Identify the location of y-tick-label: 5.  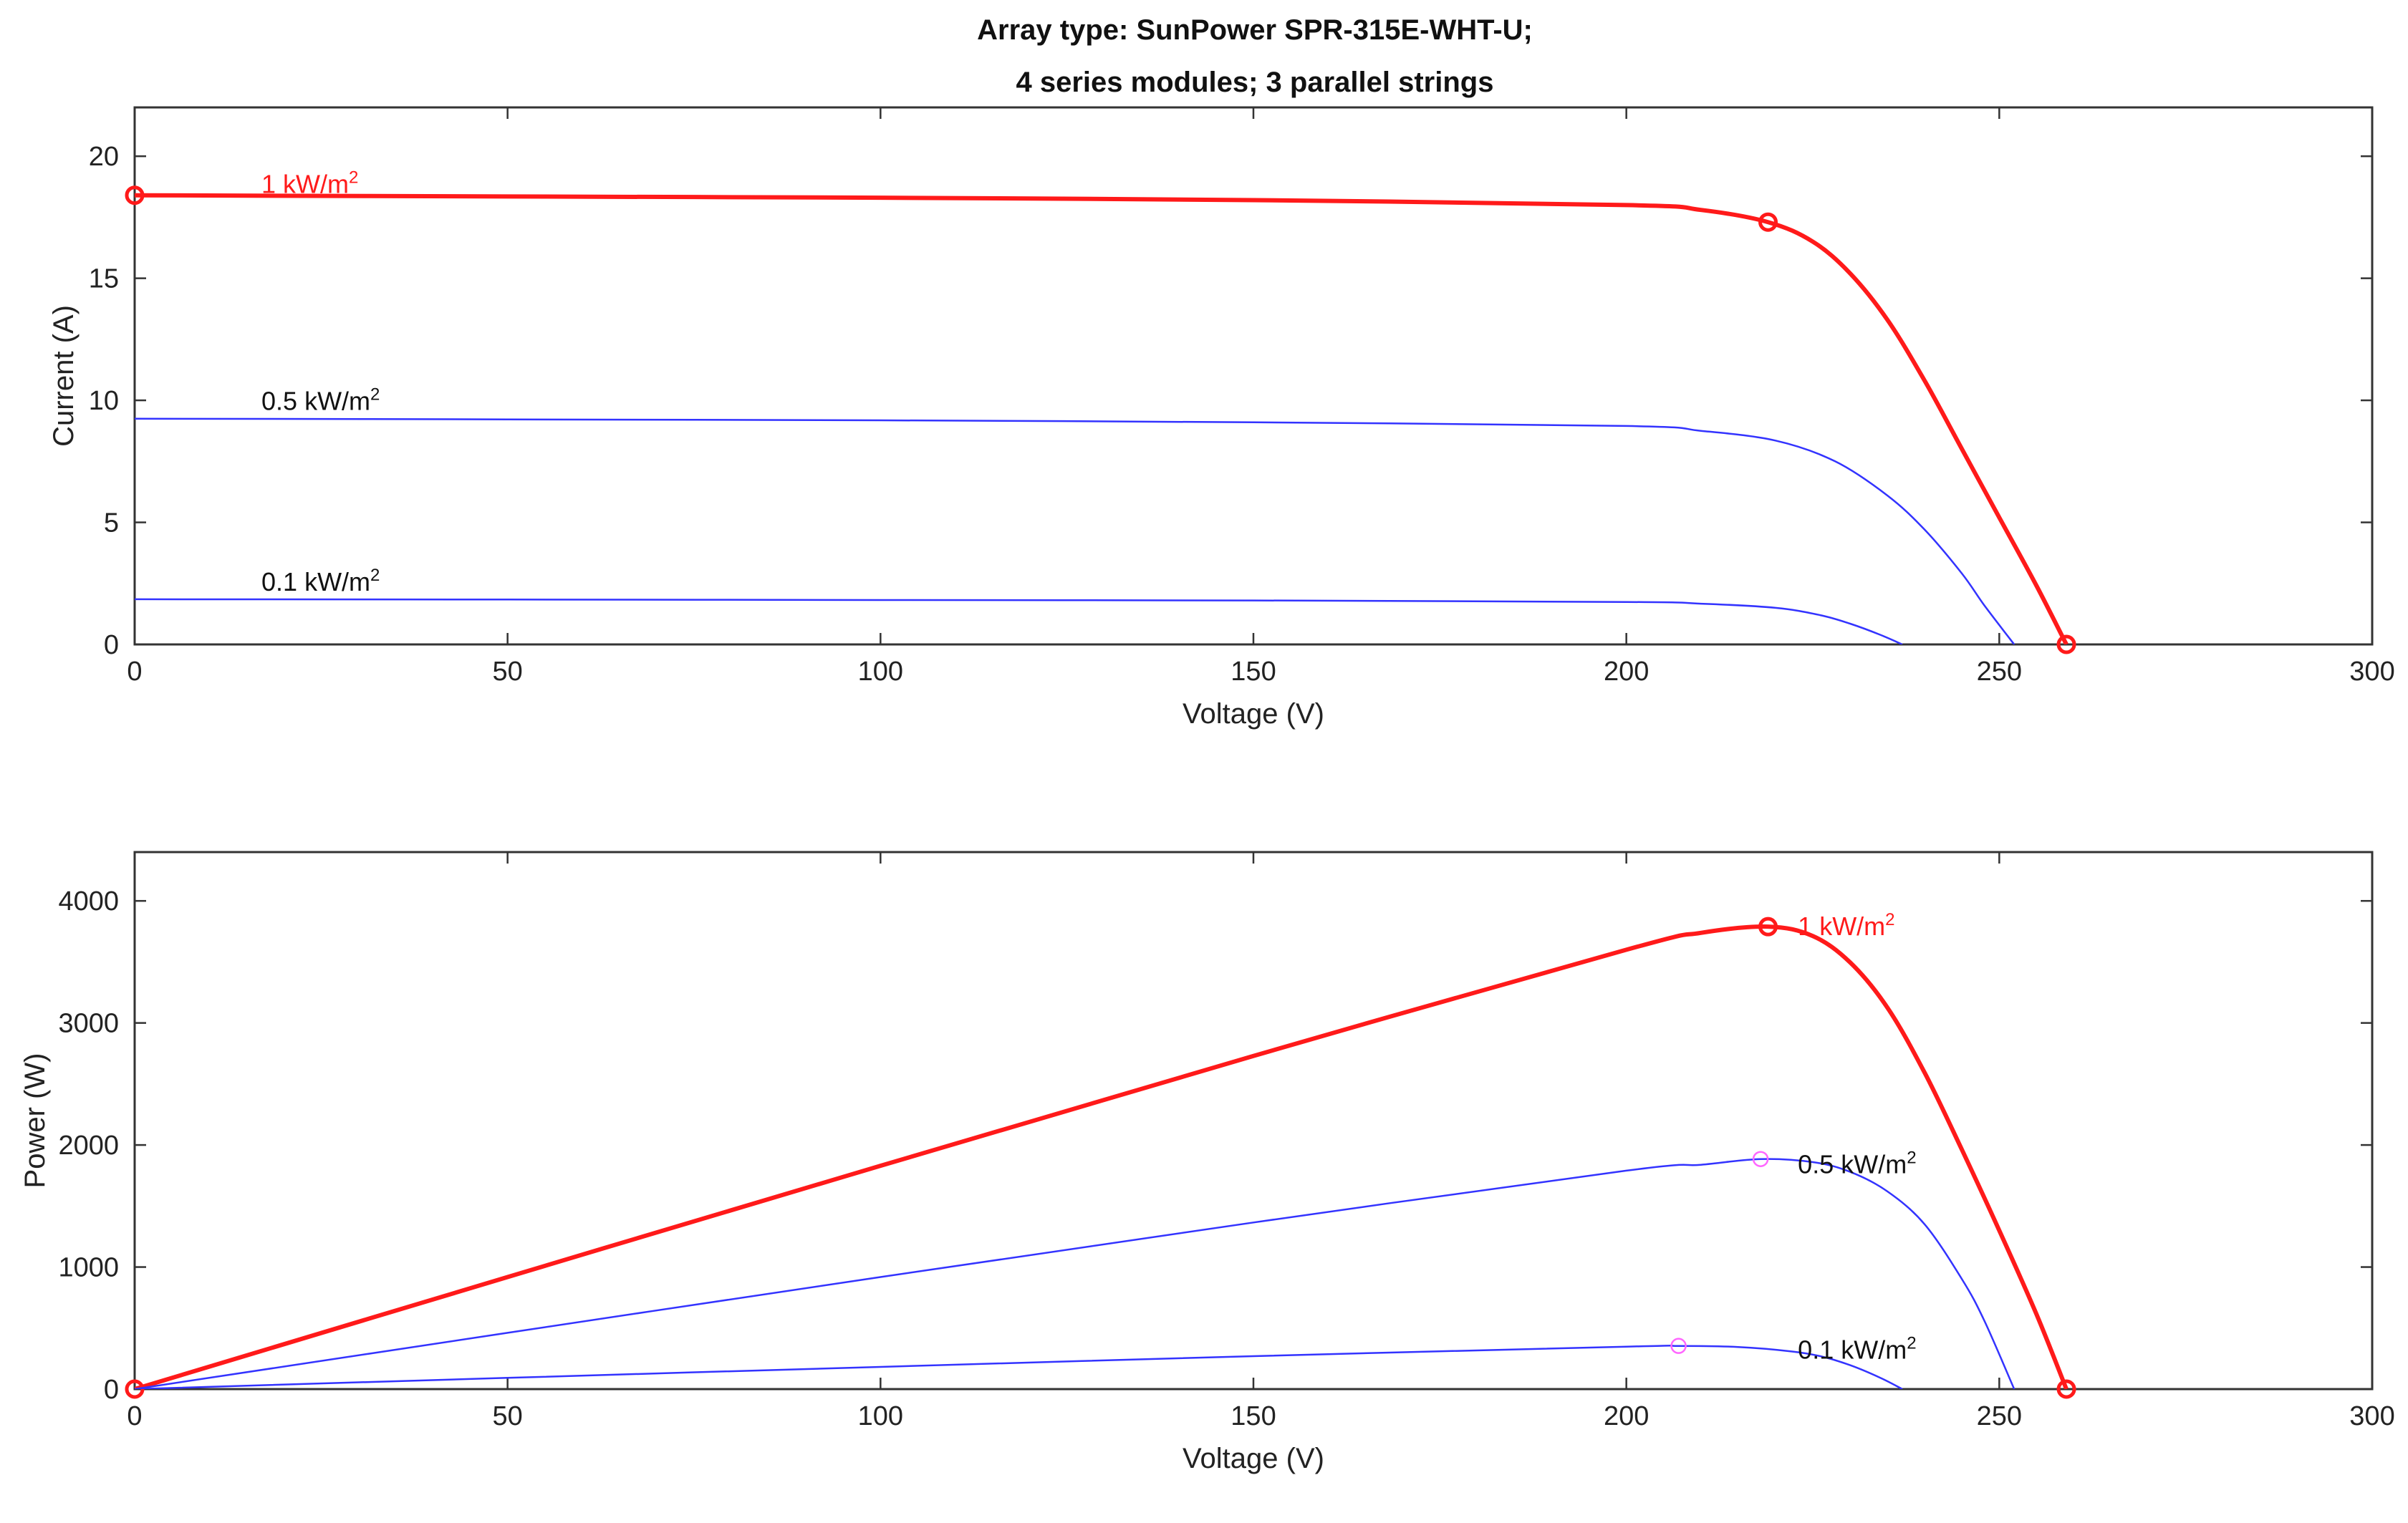
(112, 523).